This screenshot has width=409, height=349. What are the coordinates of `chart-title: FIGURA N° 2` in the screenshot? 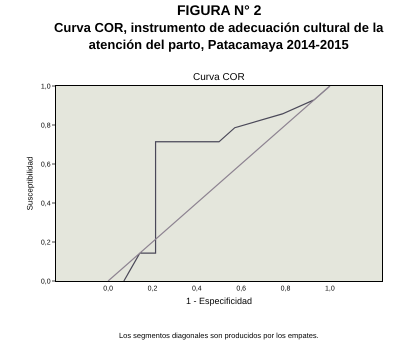 It's located at (219, 10).